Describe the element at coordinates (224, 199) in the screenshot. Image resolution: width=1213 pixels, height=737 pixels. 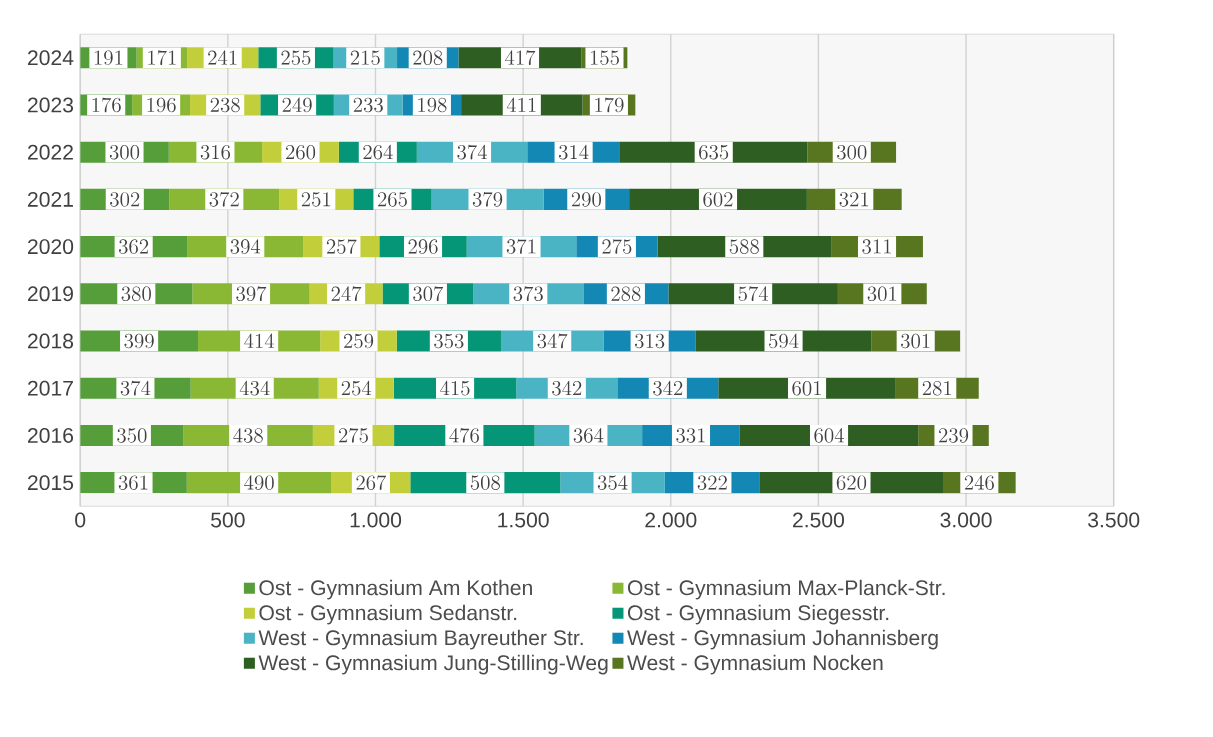
I see `data-label: 372` at that location.